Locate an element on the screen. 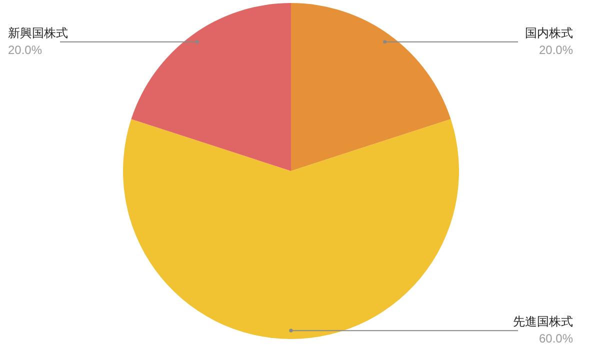 The image size is (593, 353). slice-label: 新興国株式 is located at coordinates (38, 33).